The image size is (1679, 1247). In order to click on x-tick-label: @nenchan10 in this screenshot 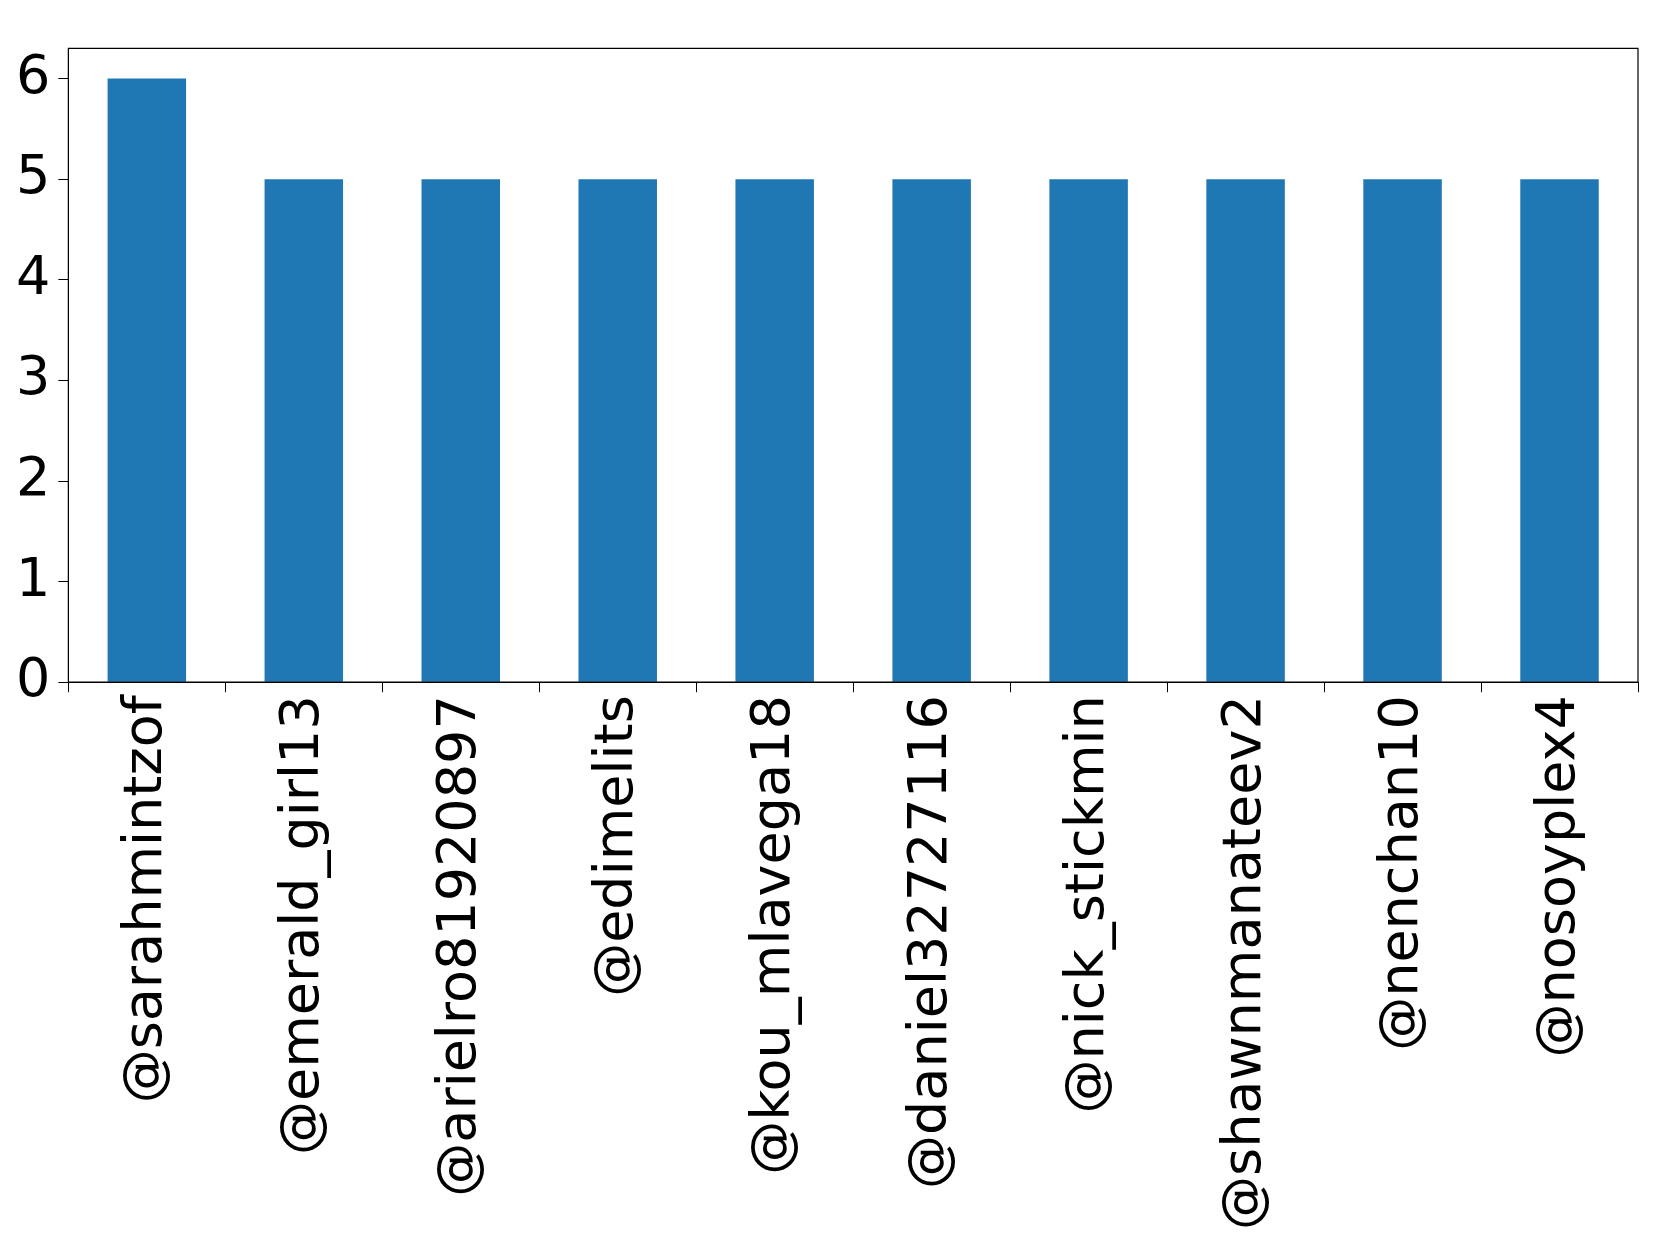, I will do `click(1398, 873)`.